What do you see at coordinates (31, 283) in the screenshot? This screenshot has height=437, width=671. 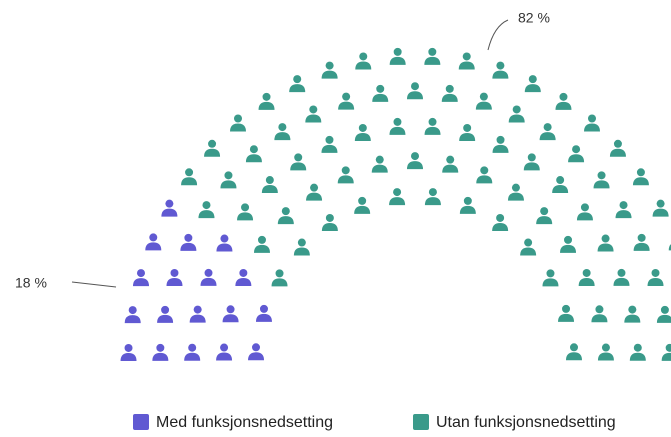 I see `data-label: 18 %` at bounding box center [31, 283].